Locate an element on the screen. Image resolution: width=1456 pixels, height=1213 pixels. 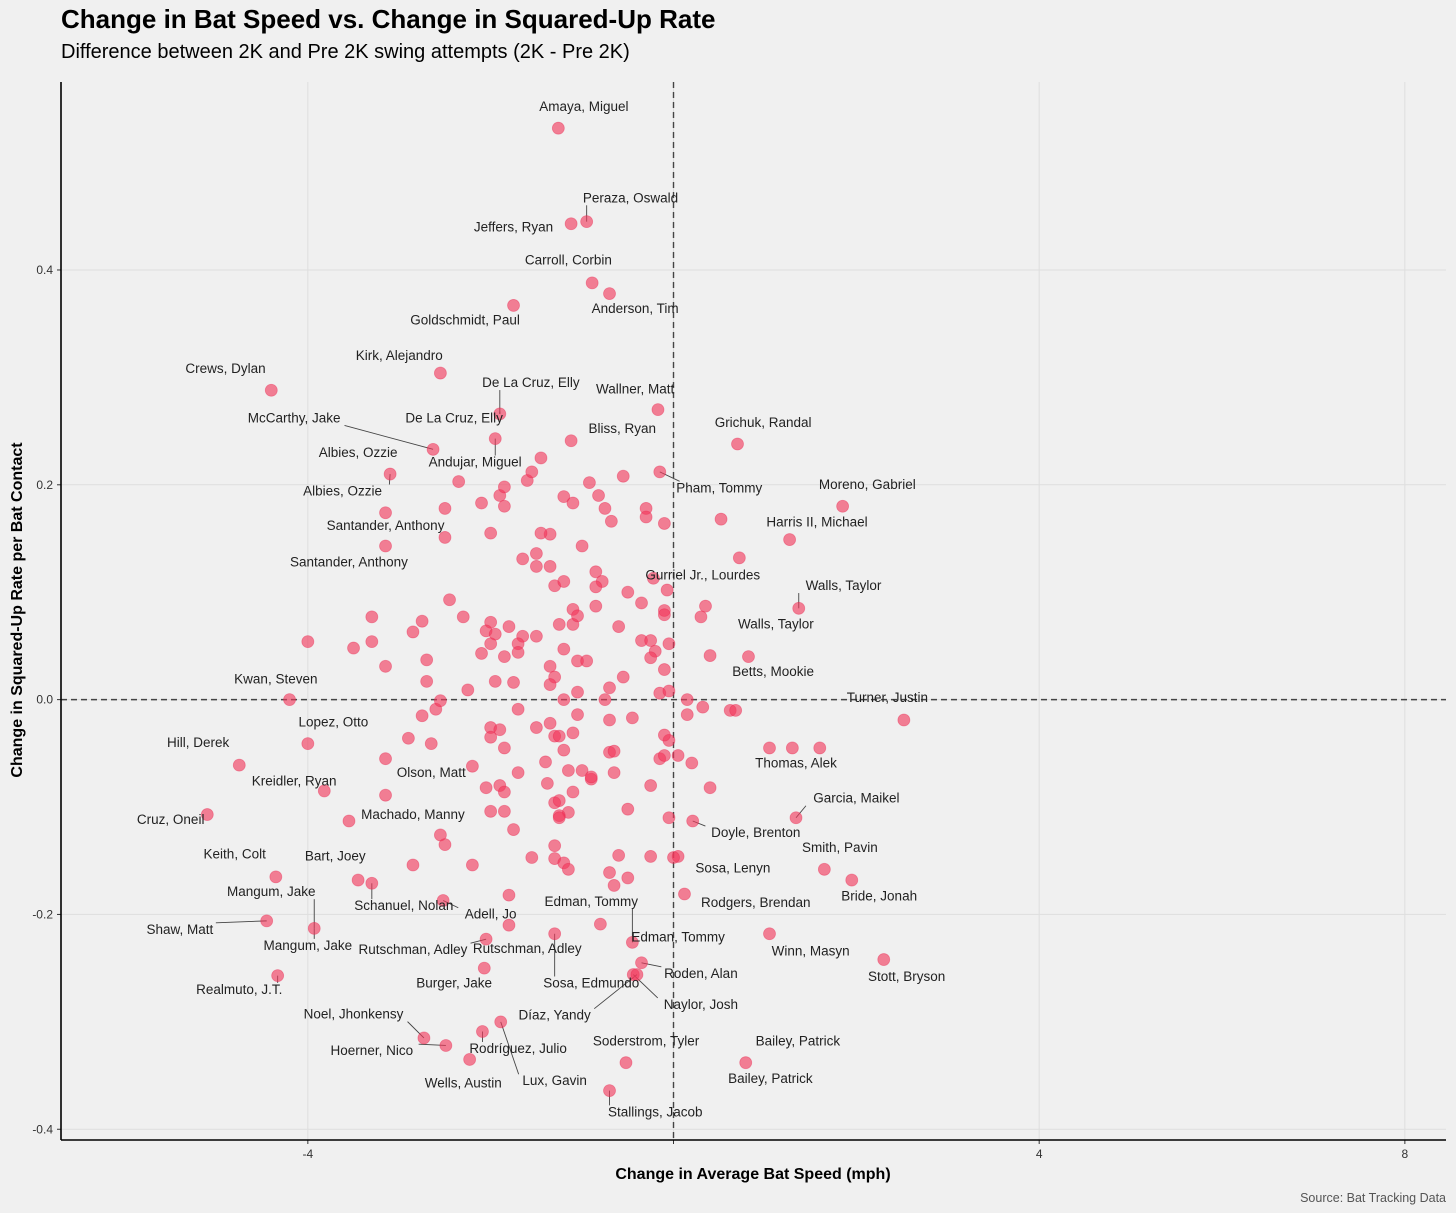
point-label: Pham, Tommy is located at coordinates (719, 487).